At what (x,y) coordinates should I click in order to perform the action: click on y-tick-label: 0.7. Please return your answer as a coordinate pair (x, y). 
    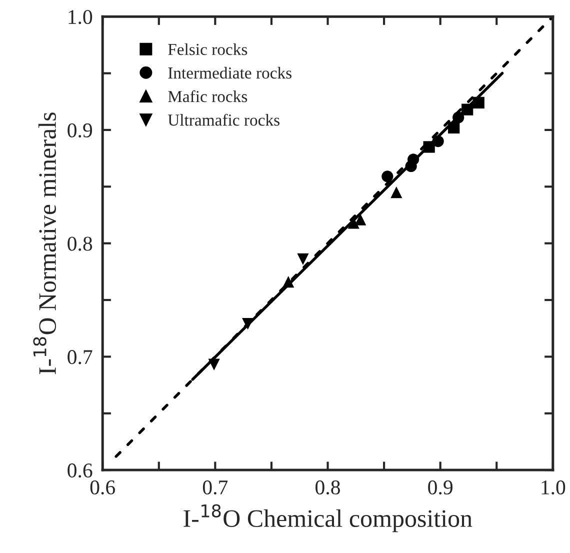
    Looking at the image, I should click on (80, 357).